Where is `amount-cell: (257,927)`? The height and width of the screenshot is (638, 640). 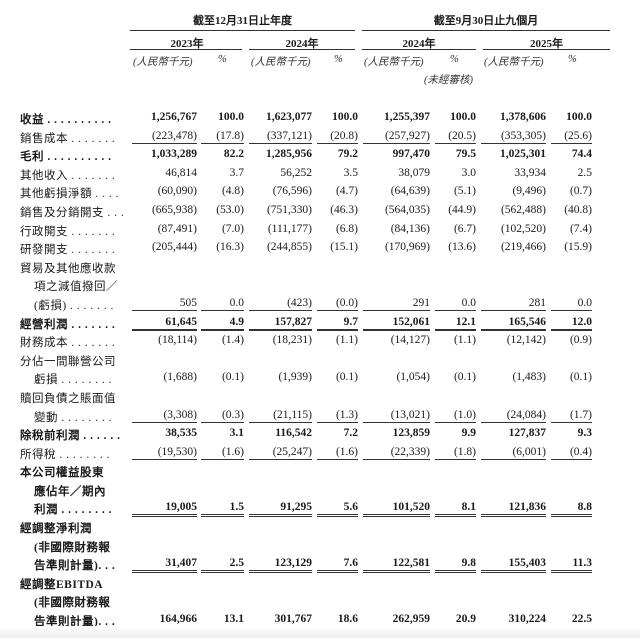
amount-cell: (257,927) is located at coordinates (396, 137).